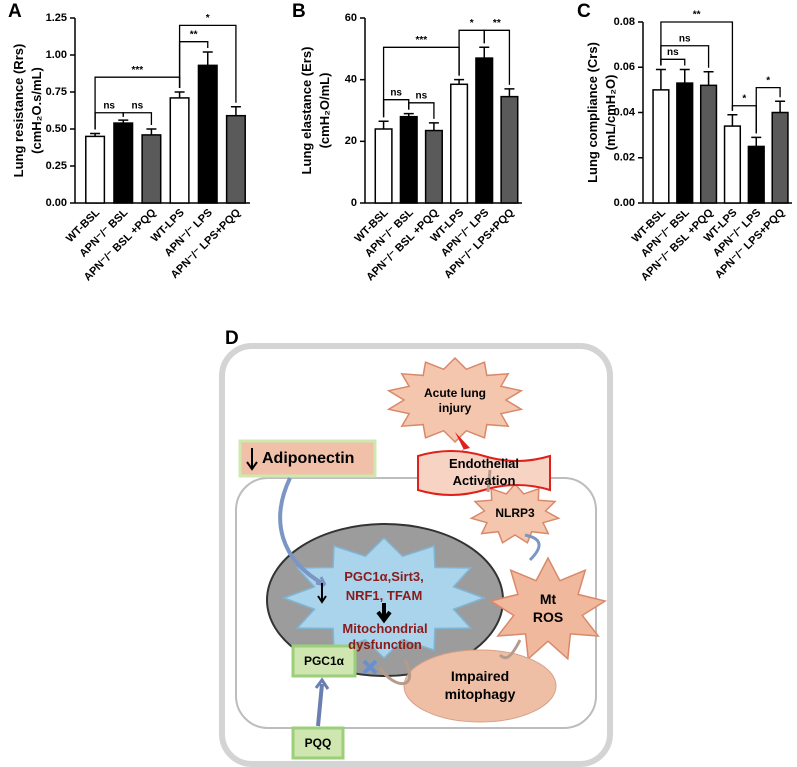 The image size is (797, 767). What do you see at coordinates (625, 112) in the screenshot?
I see `y-tick-label: 0.04` at bounding box center [625, 112].